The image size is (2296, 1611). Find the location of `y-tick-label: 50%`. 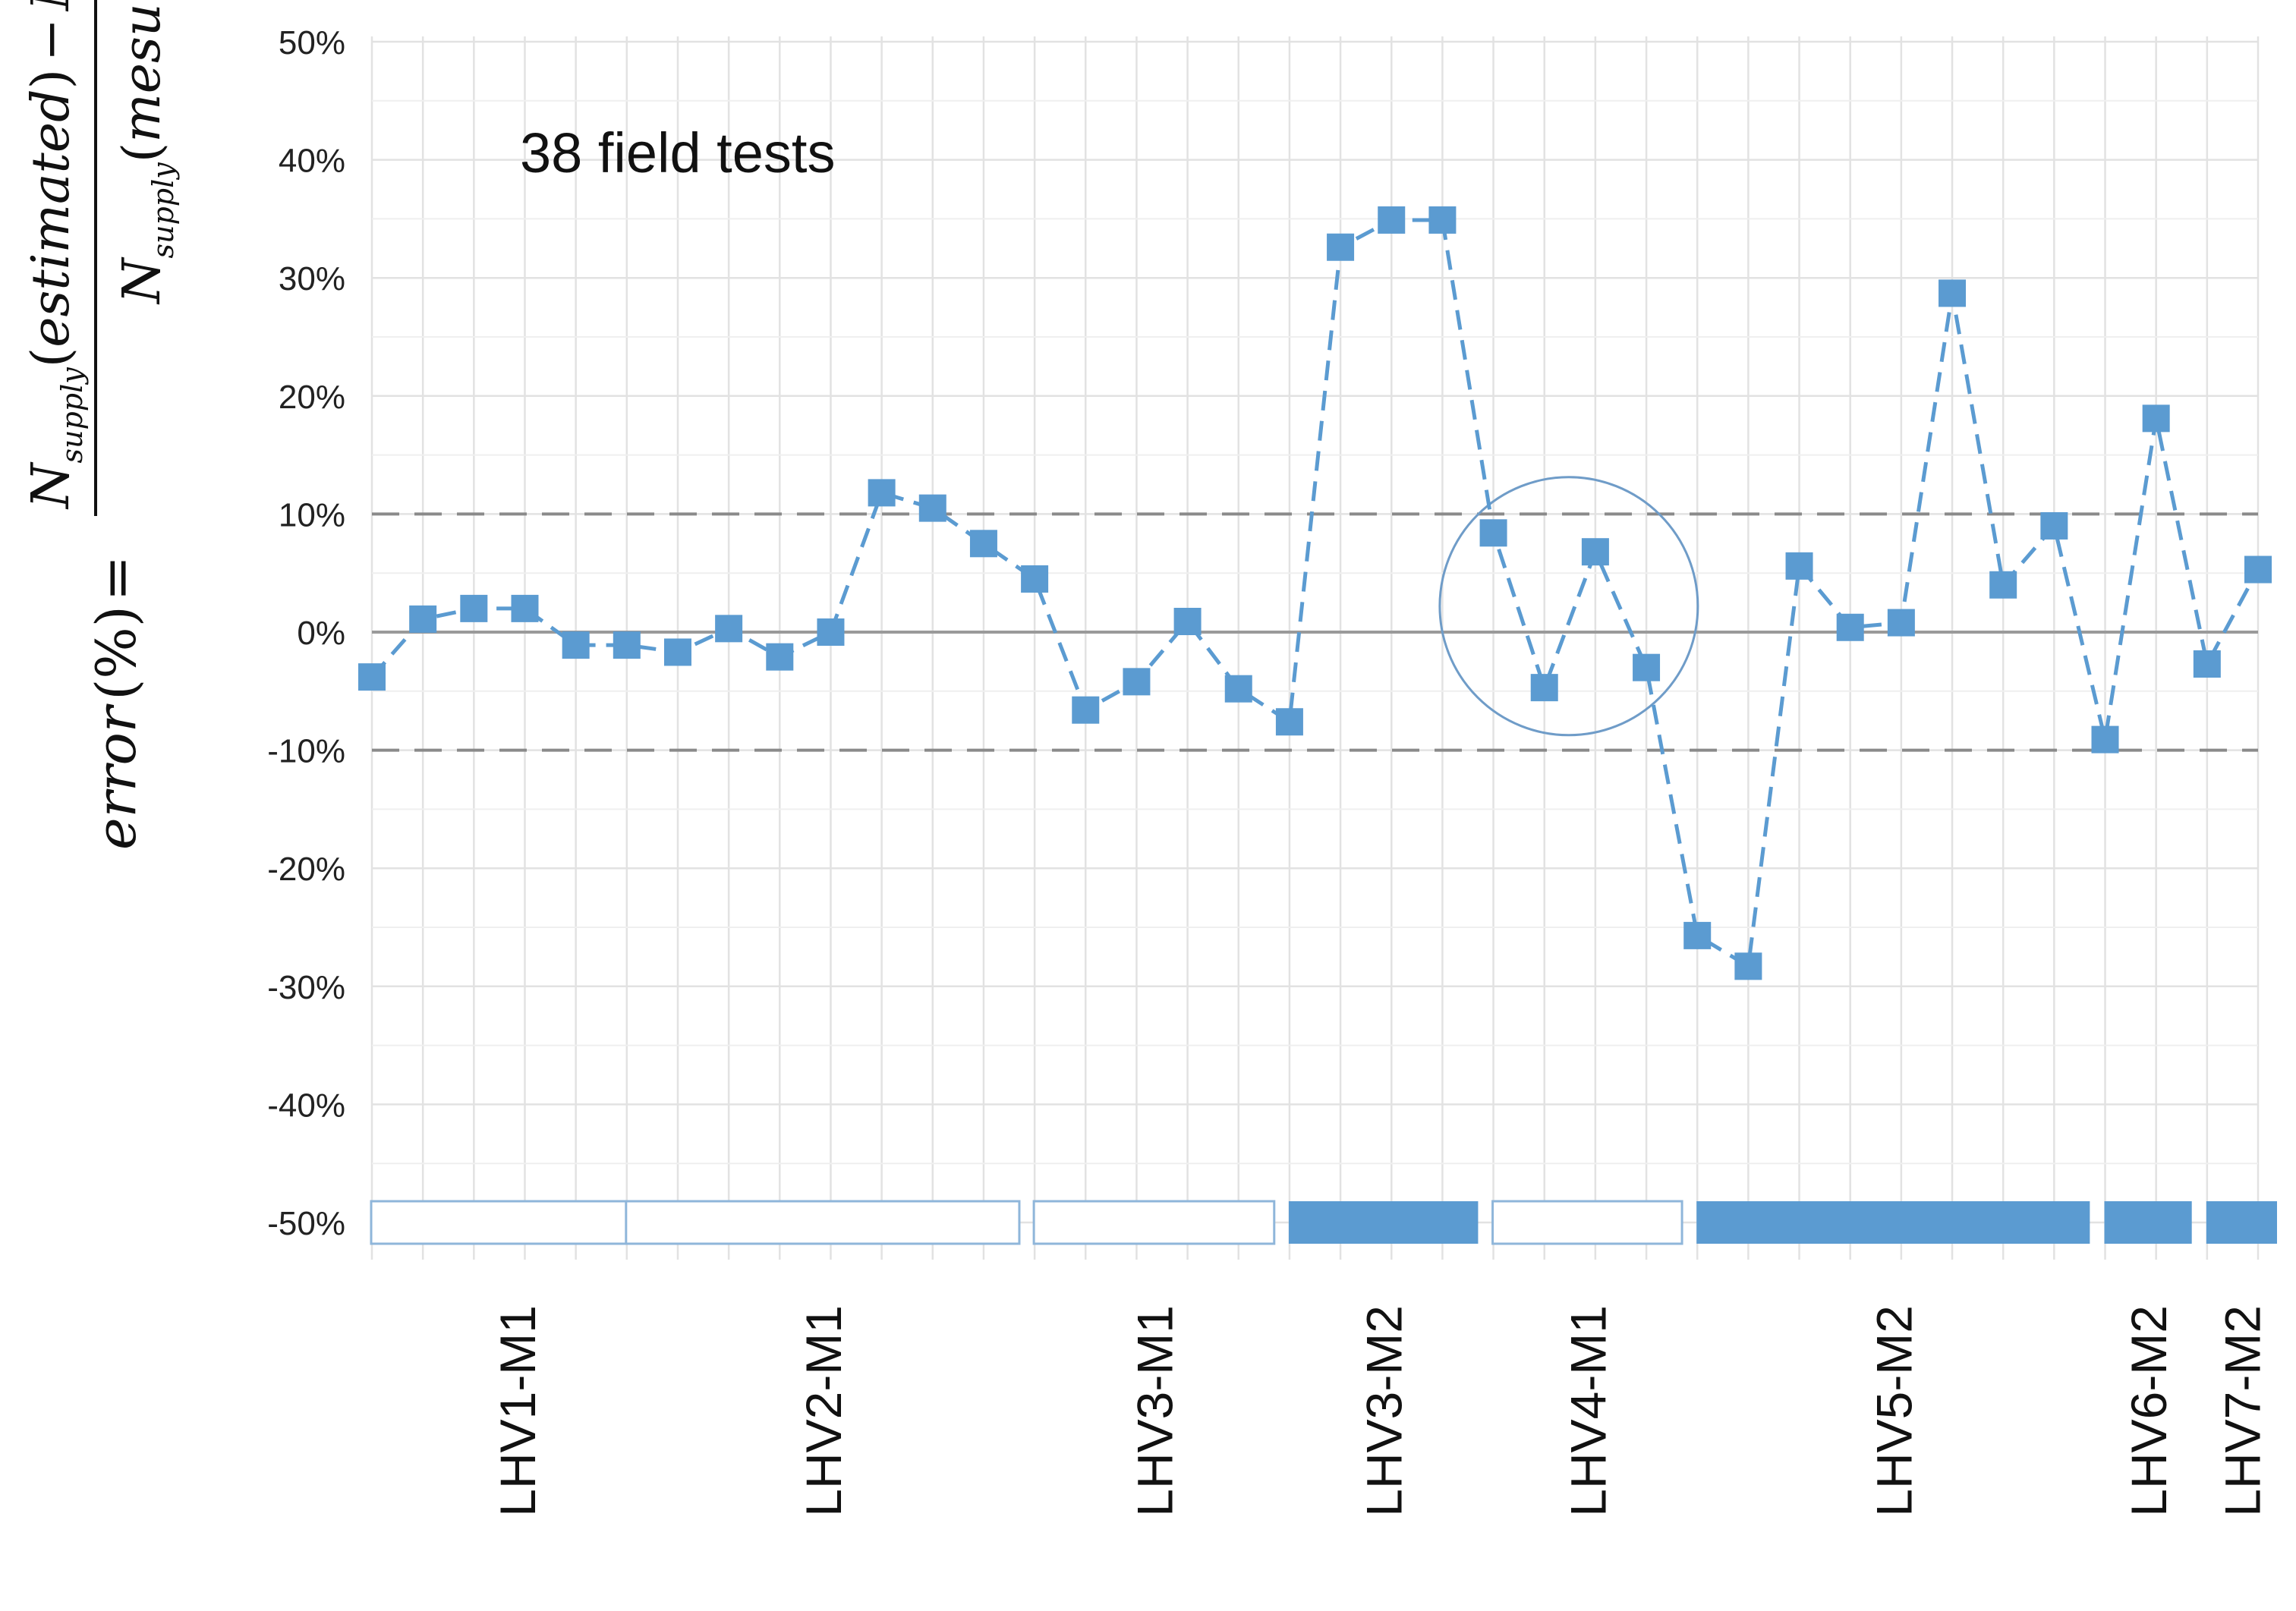

y-tick-label: 50% is located at coordinates (312, 43).